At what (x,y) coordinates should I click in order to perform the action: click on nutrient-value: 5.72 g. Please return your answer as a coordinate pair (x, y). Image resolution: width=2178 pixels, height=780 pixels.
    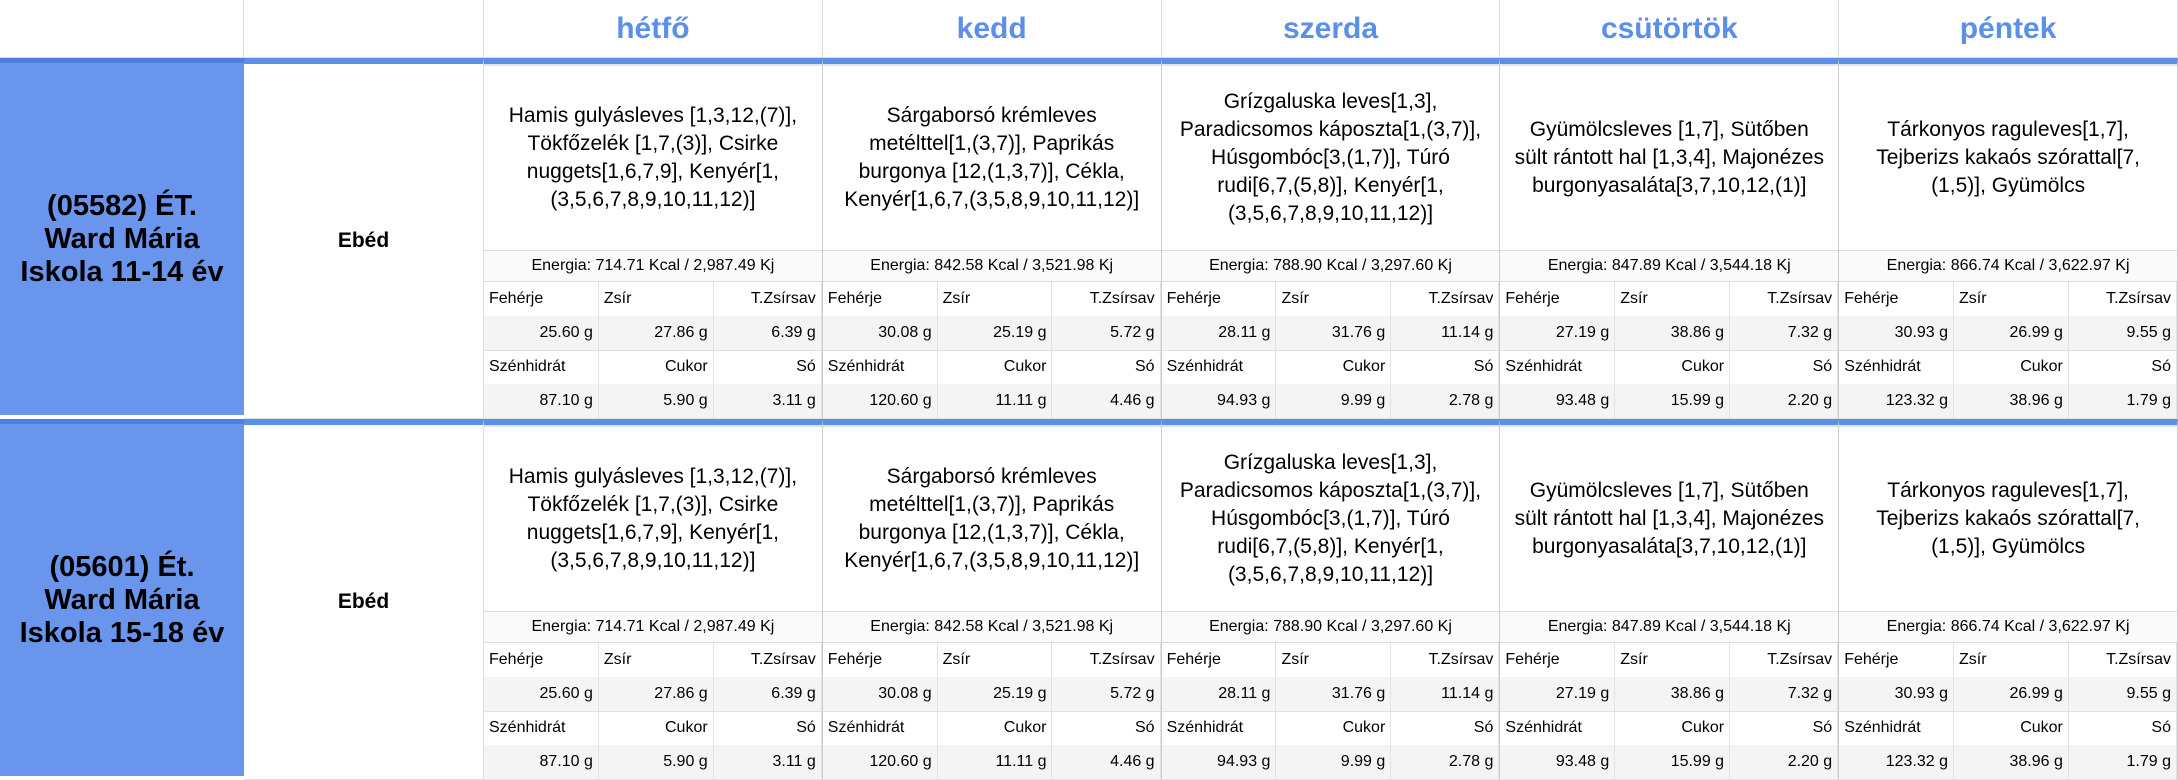
    Looking at the image, I should click on (1106, 333).